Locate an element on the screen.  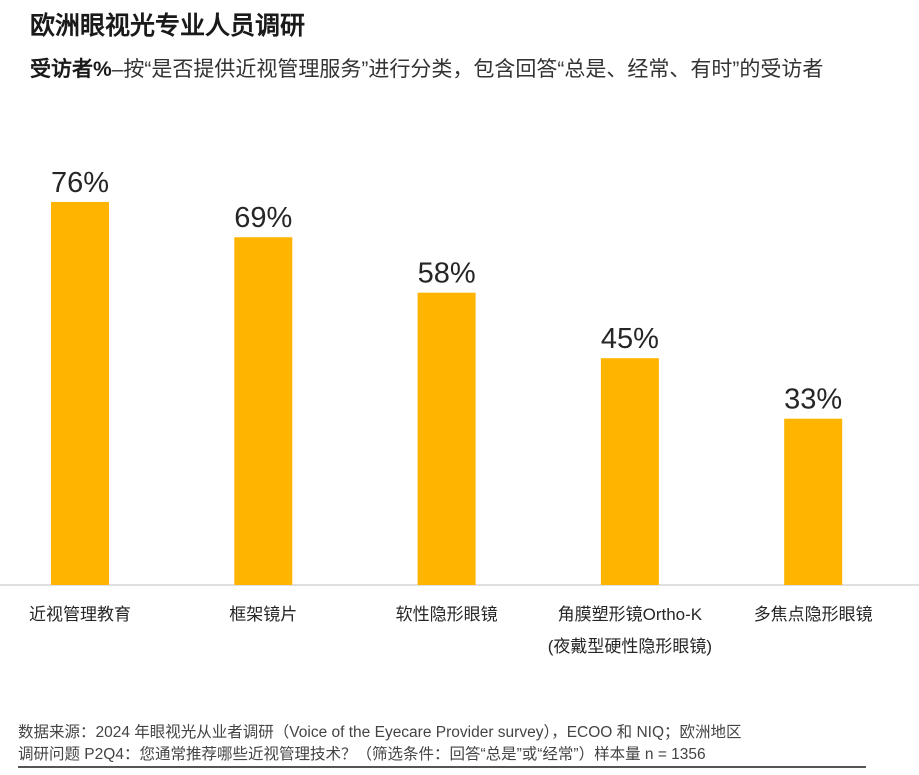
data-label: 33% is located at coordinates (813, 400).